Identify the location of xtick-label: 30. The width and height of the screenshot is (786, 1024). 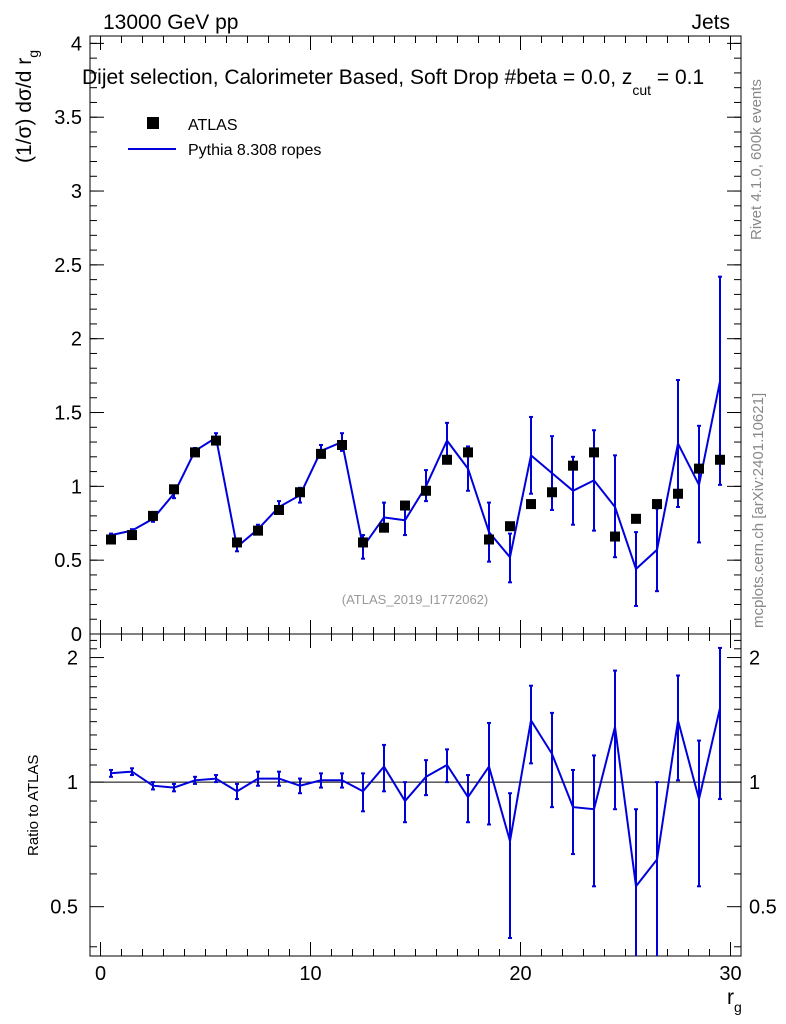
(730, 974).